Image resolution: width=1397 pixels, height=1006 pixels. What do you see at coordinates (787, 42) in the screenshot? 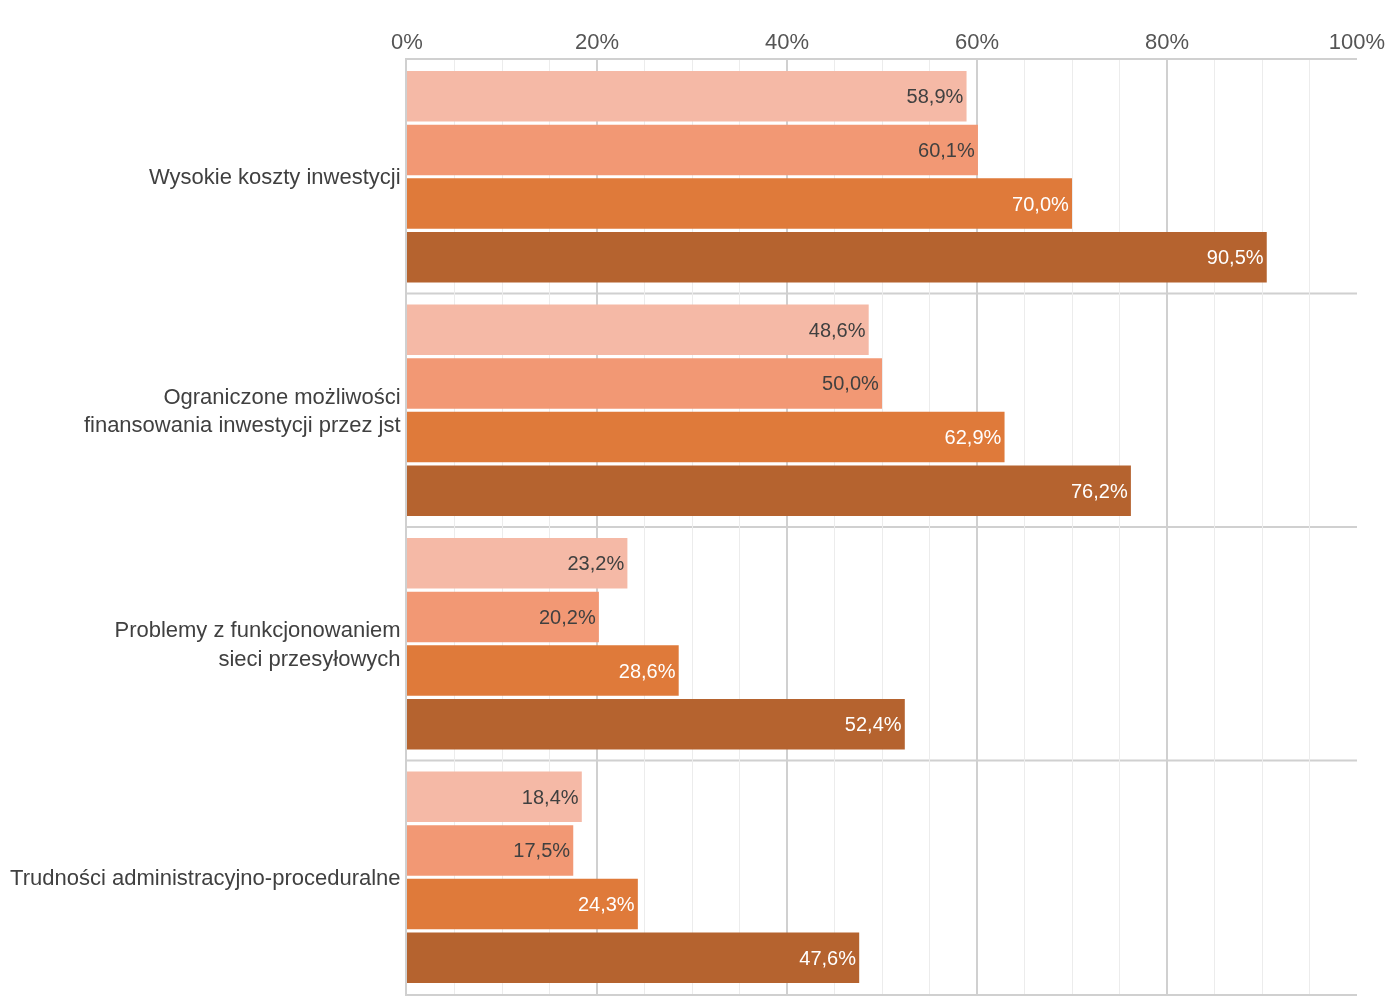
I see `x-tick-label: 40%` at bounding box center [787, 42].